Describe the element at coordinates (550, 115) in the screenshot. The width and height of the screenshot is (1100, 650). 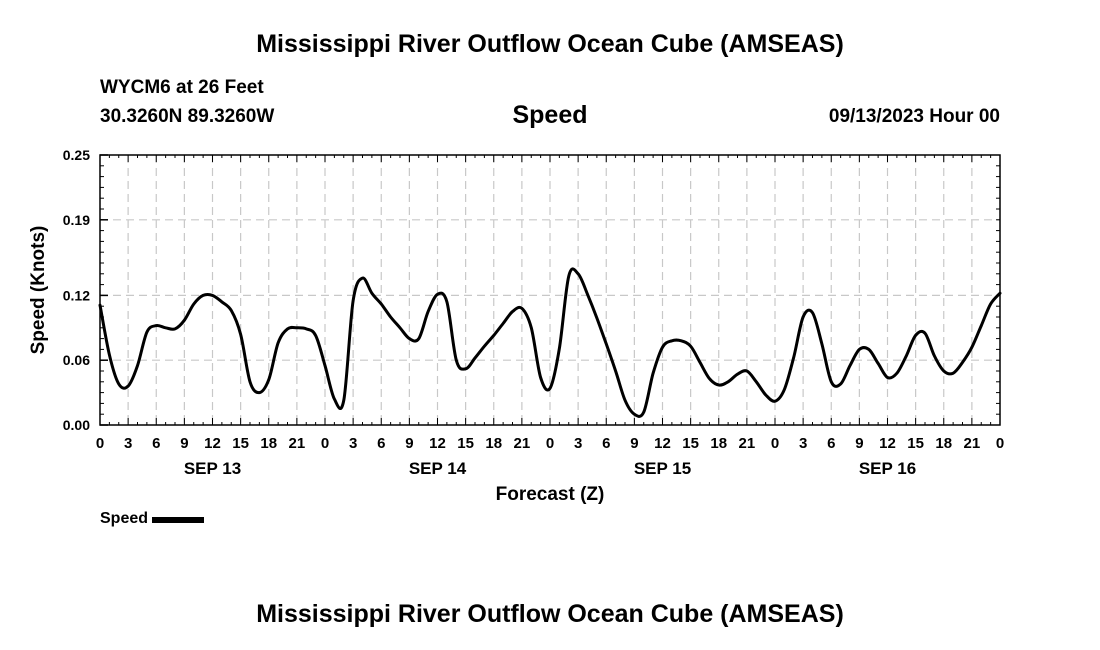
I see `chart-subtitle: Speed` at that location.